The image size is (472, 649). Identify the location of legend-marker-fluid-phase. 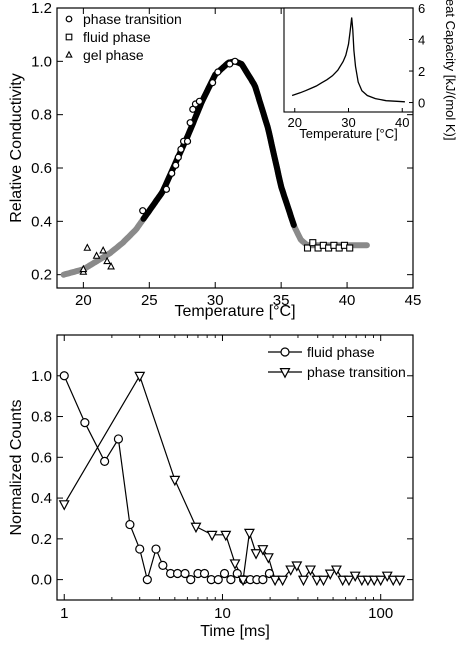
(69, 37).